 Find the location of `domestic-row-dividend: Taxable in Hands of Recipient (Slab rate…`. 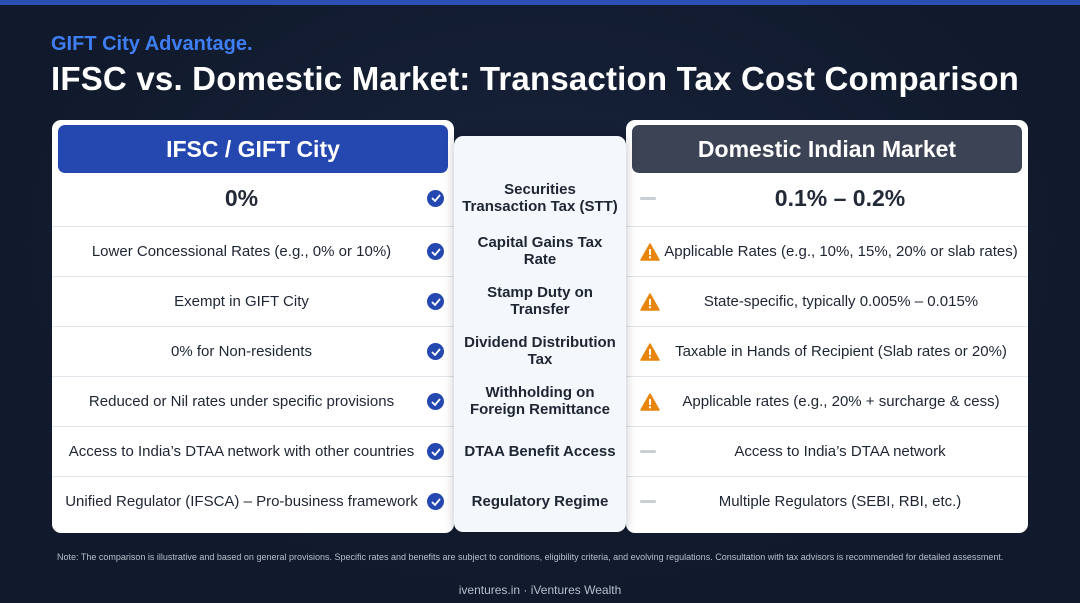

domestic-row-dividend: Taxable in Hands of Recipient (Slab rate… is located at coordinates (827, 351).